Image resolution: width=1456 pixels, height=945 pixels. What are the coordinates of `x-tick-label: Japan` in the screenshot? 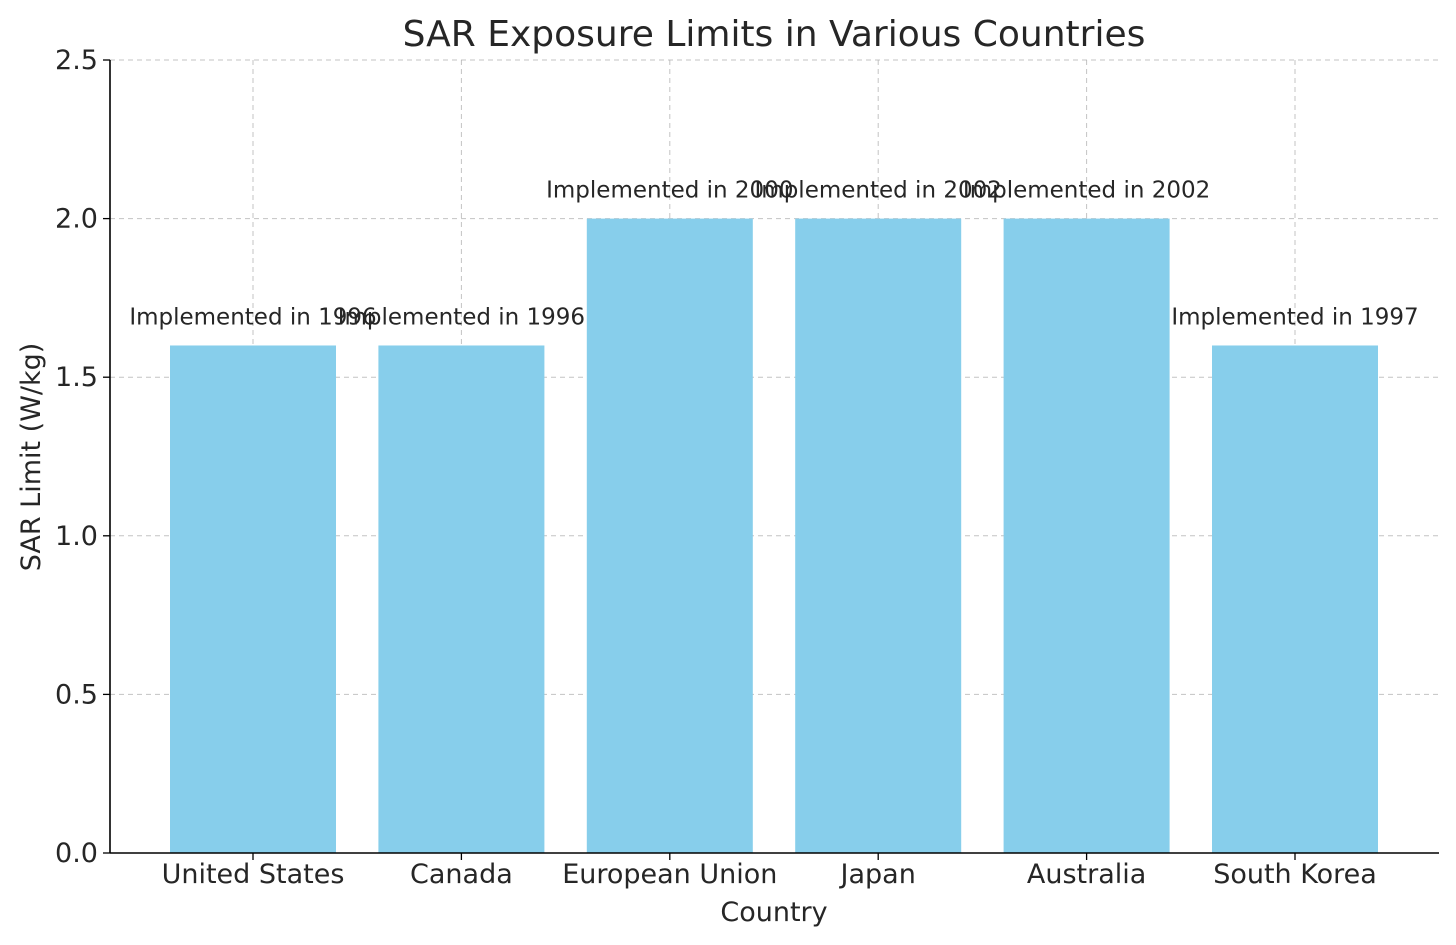 It's located at (877, 874).